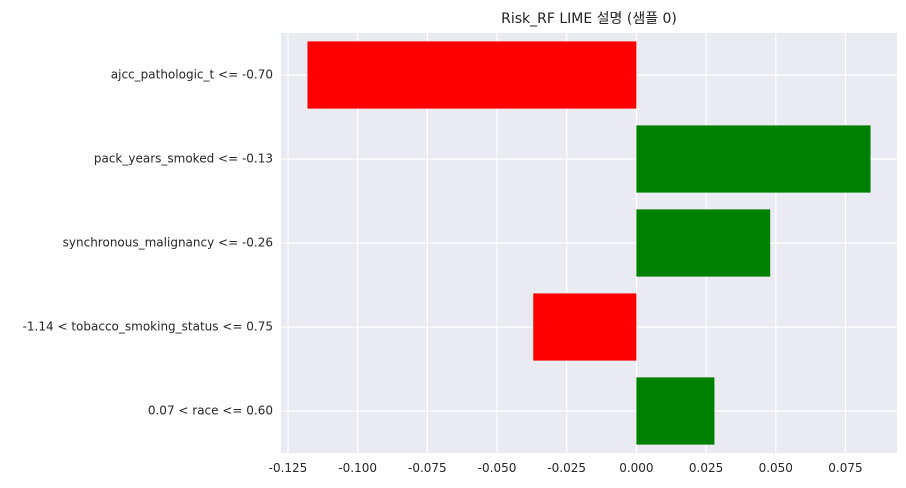 Image resolution: width=906 pixels, height=488 pixels. What do you see at coordinates (168, 243) in the screenshot?
I see `y-tick-label: synchronous_malignancy <= -0.26` at bounding box center [168, 243].